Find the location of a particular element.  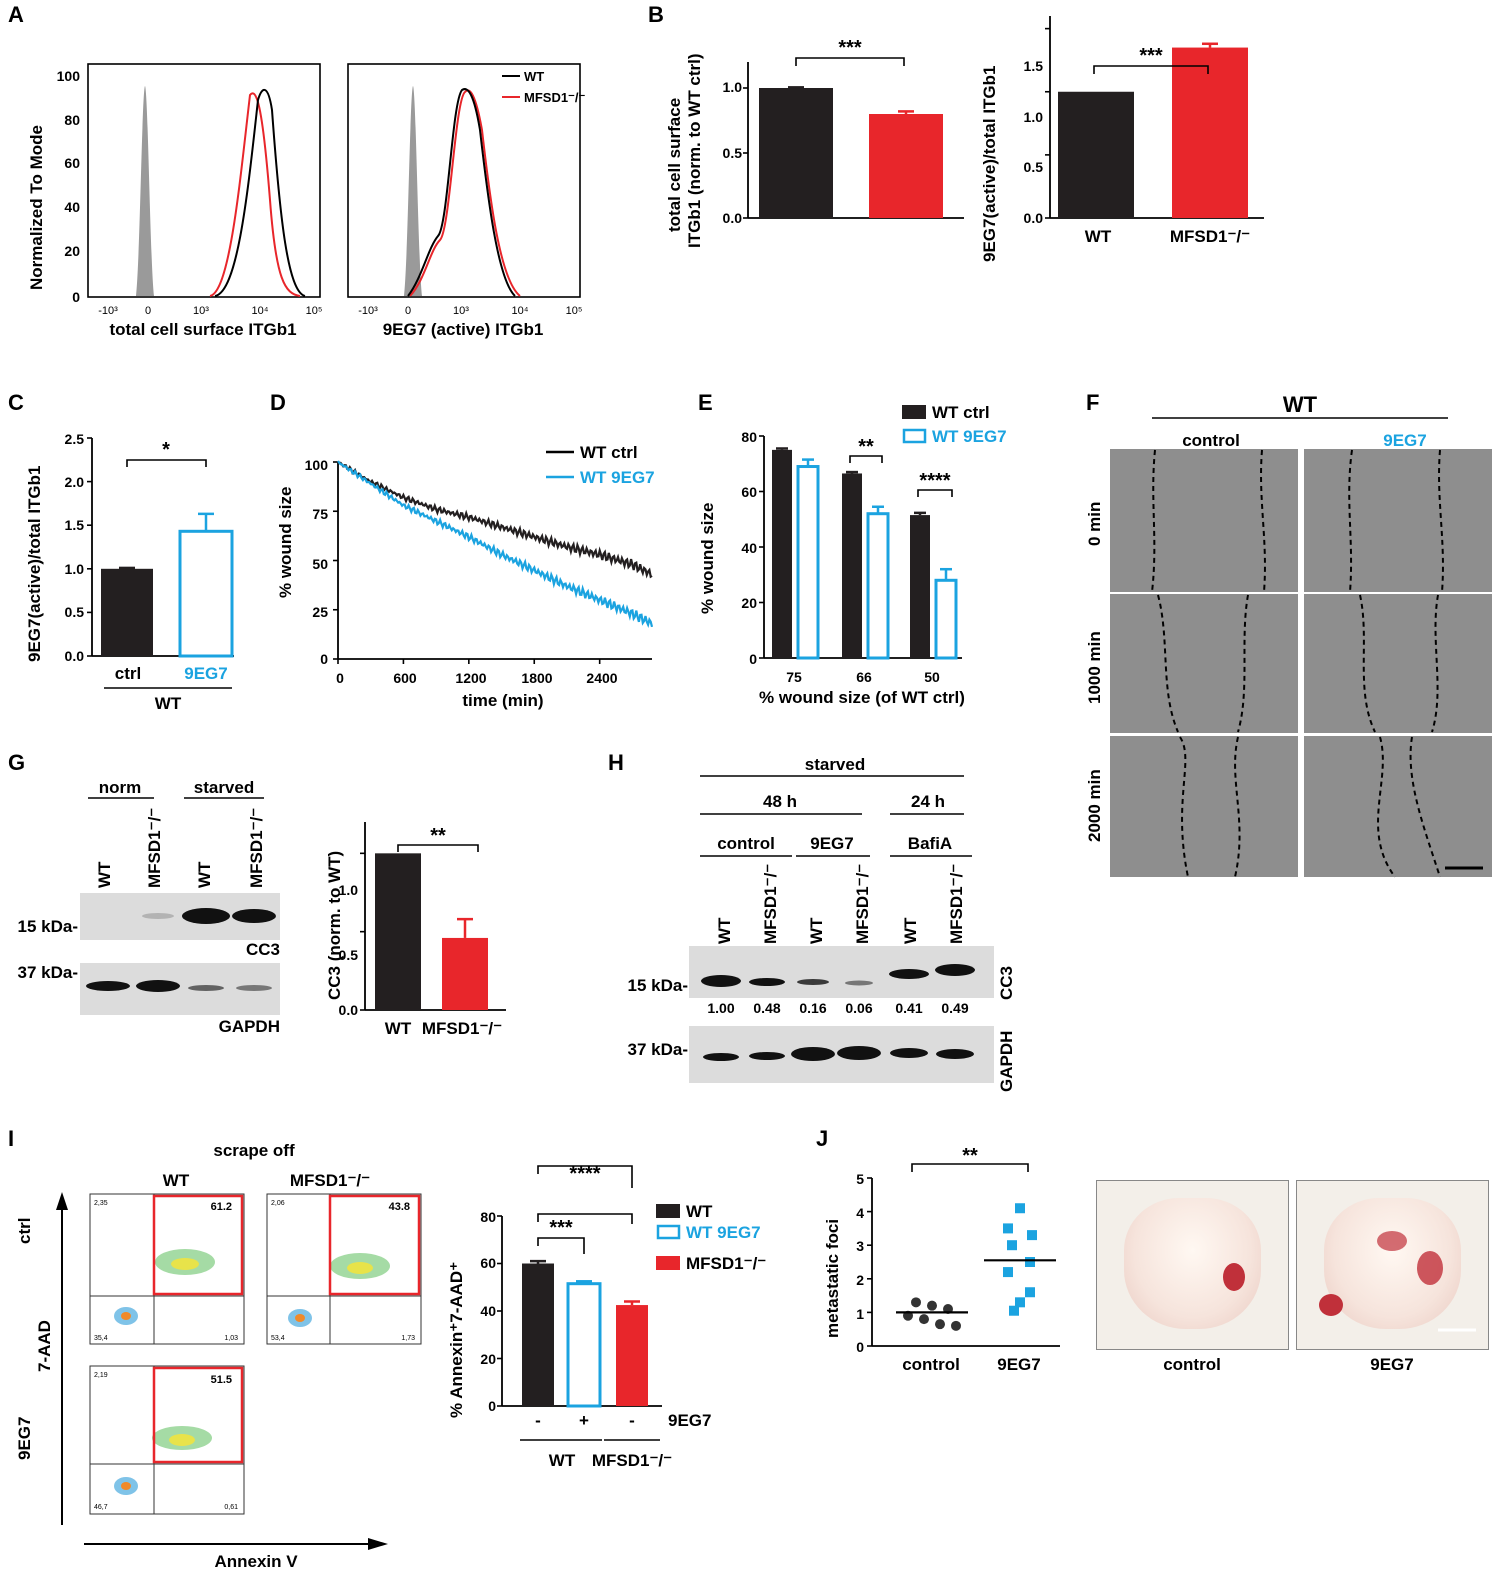

ytick: 1.0 is located at coordinates (75, 569).